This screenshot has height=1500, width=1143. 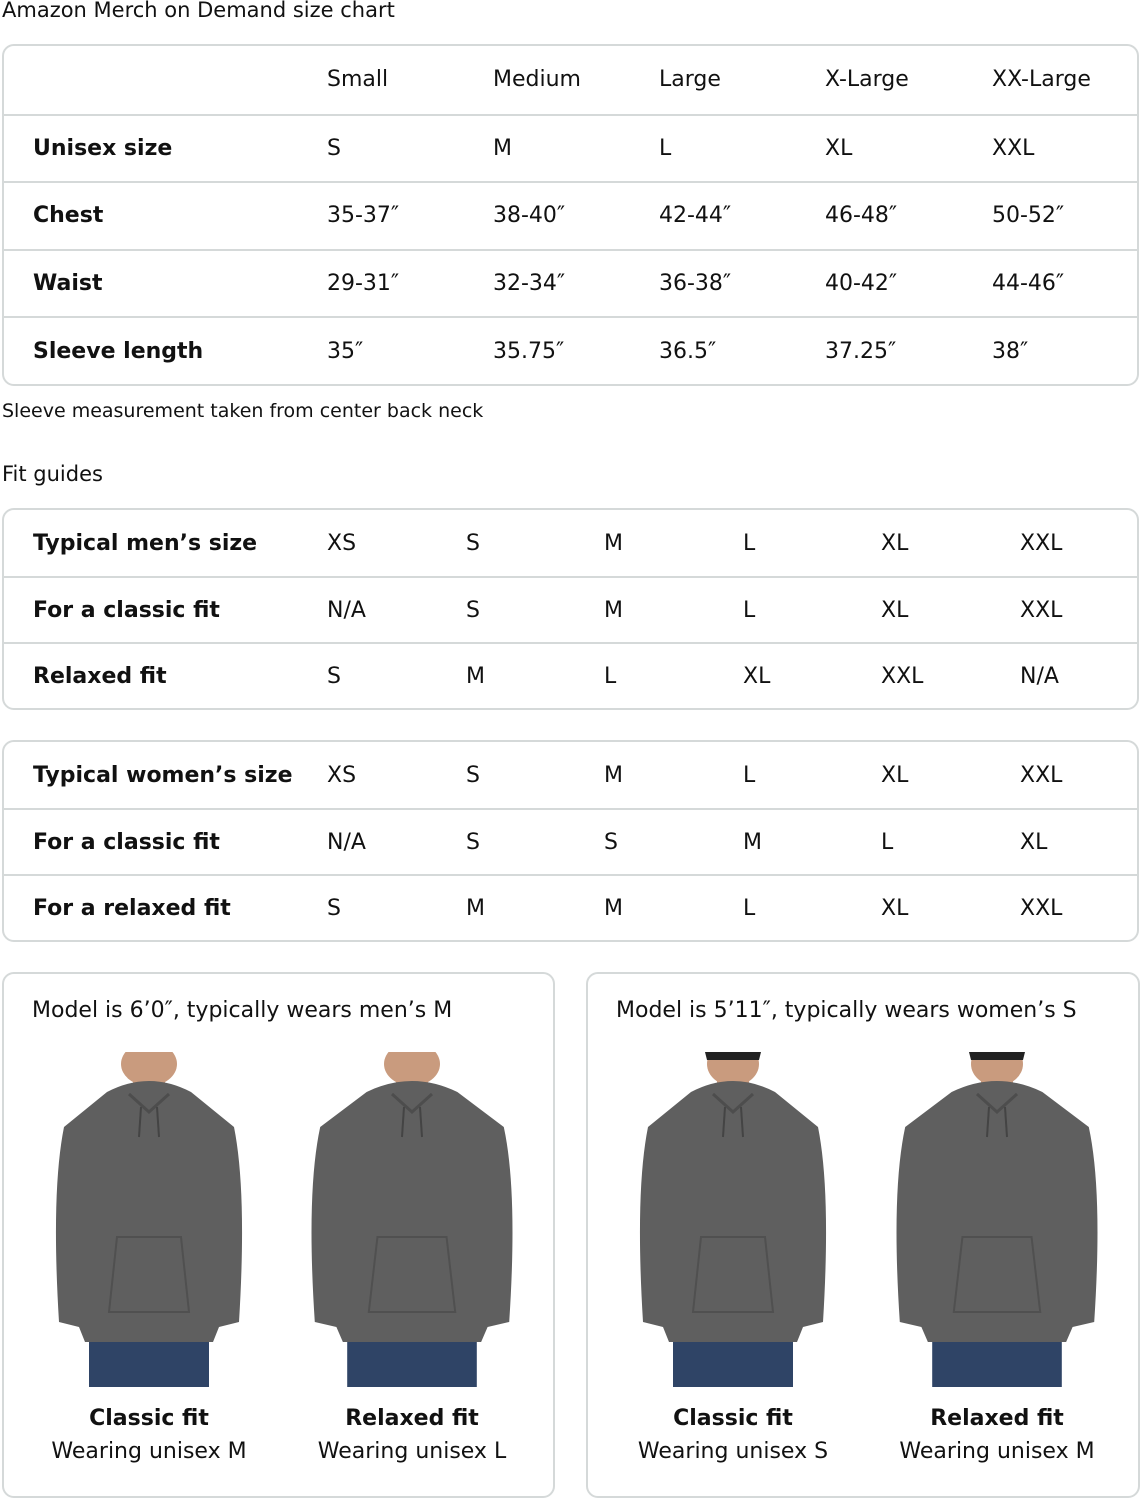 I want to click on figure-caption: Classic fit Wearing unisex M, so click(x=149, y=1435).